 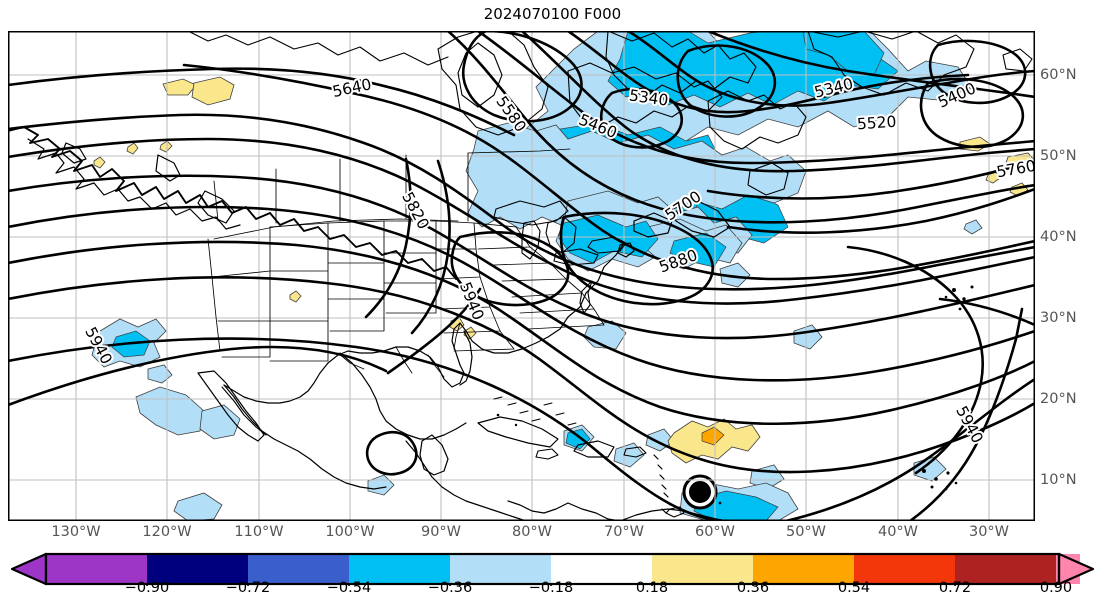 What do you see at coordinates (535, 411) in the screenshot?
I see `coast-bahamas` at bounding box center [535, 411].